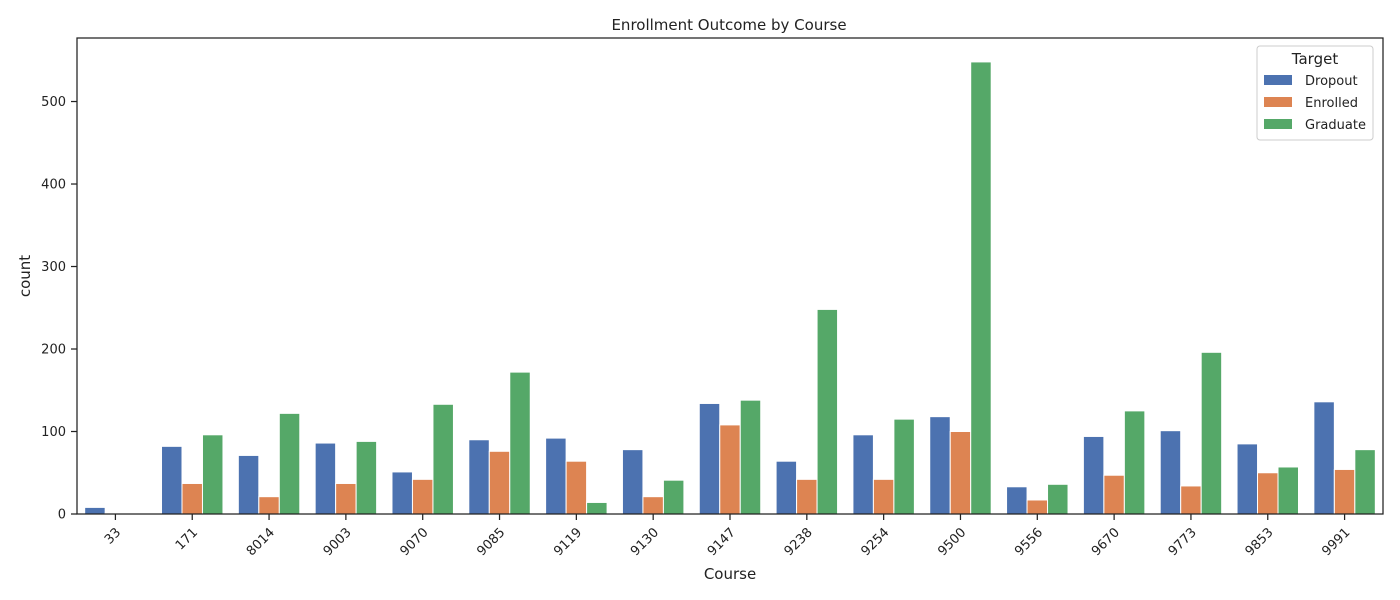 This screenshot has height=600, width=1400. What do you see at coordinates (53, 267) in the screenshot?
I see `y-tick-label: 300` at bounding box center [53, 267].